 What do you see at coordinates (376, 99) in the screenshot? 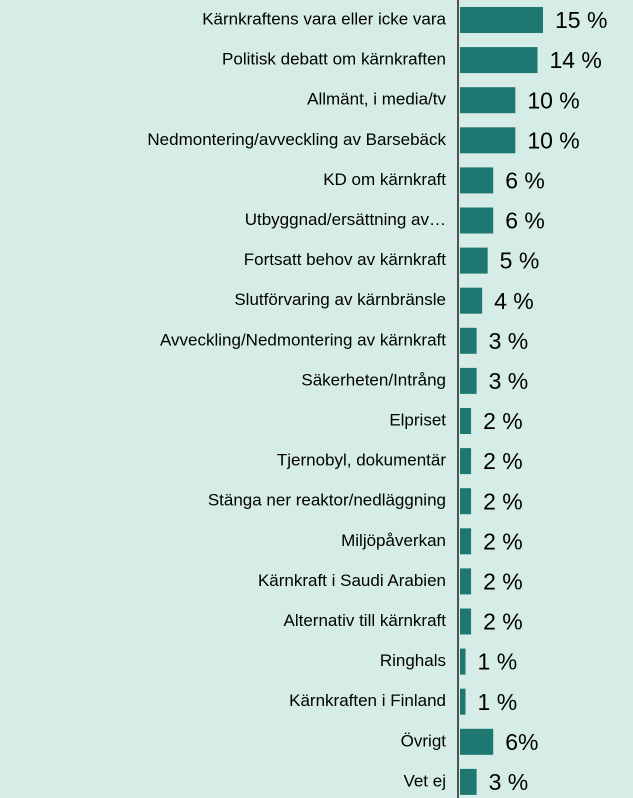
I see `category-label: Allmänt, i media/tv` at bounding box center [376, 99].